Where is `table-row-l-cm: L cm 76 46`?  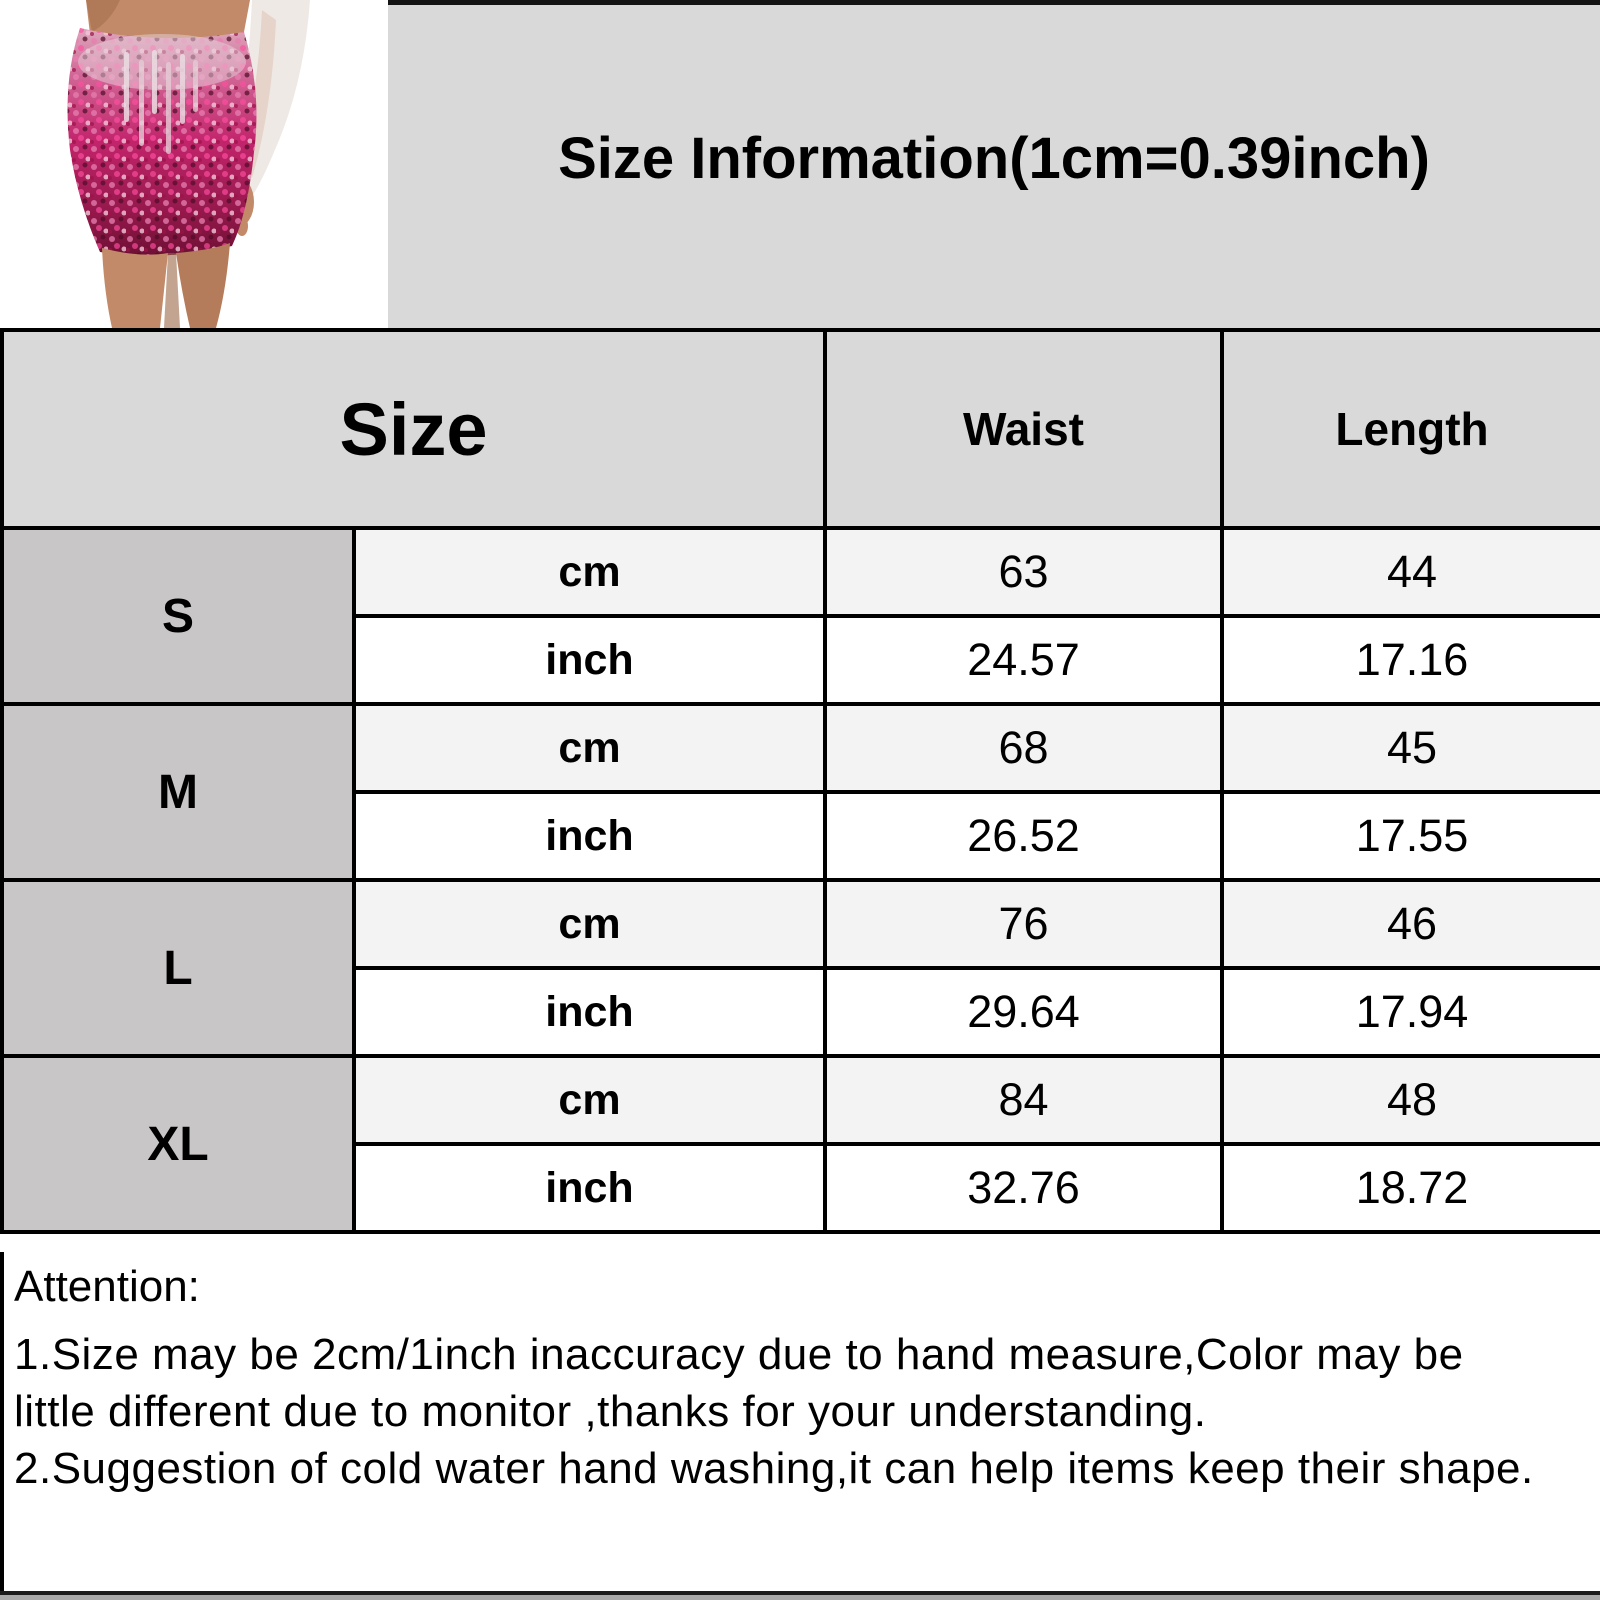 table-row-l-cm: L cm 76 46 is located at coordinates (800, 968).